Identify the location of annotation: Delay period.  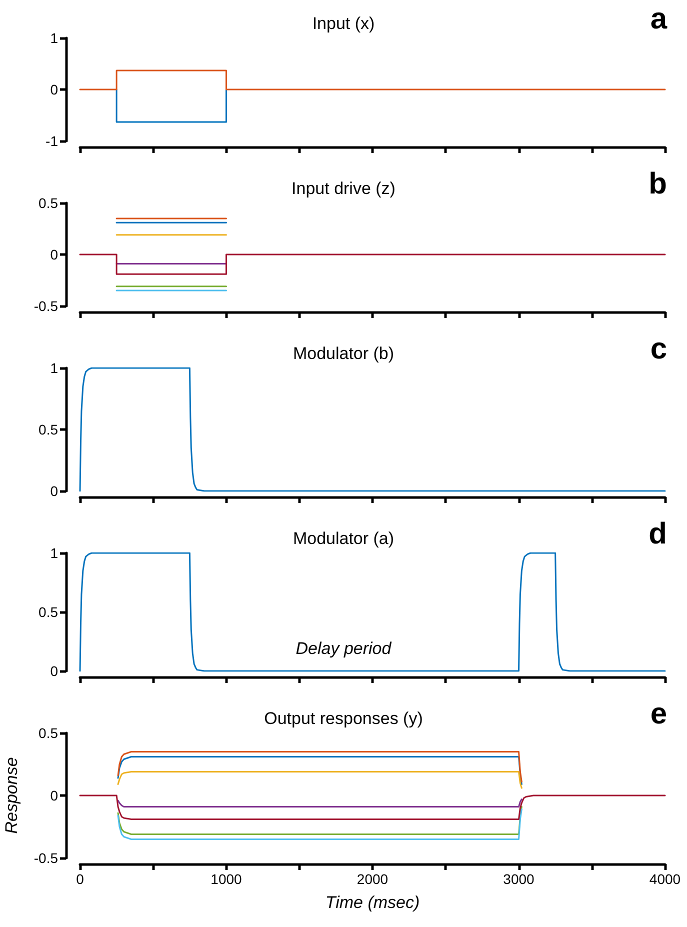
(344, 648).